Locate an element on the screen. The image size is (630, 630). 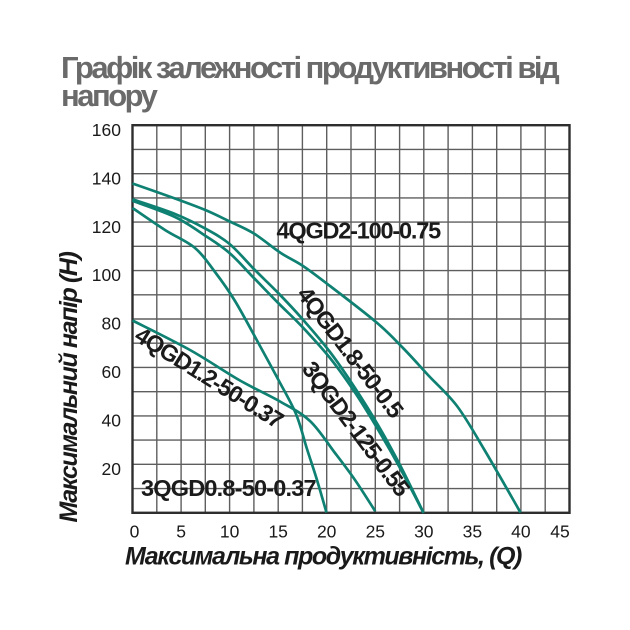
svg-text: 10 is located at coordinates (230, 532).